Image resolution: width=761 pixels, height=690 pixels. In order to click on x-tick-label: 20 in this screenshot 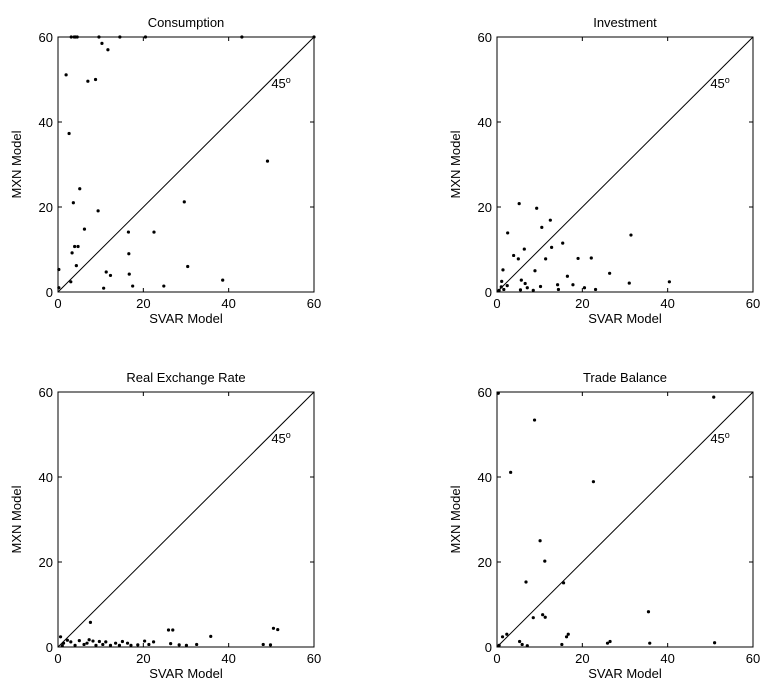, I will do `click(582, 658)`.